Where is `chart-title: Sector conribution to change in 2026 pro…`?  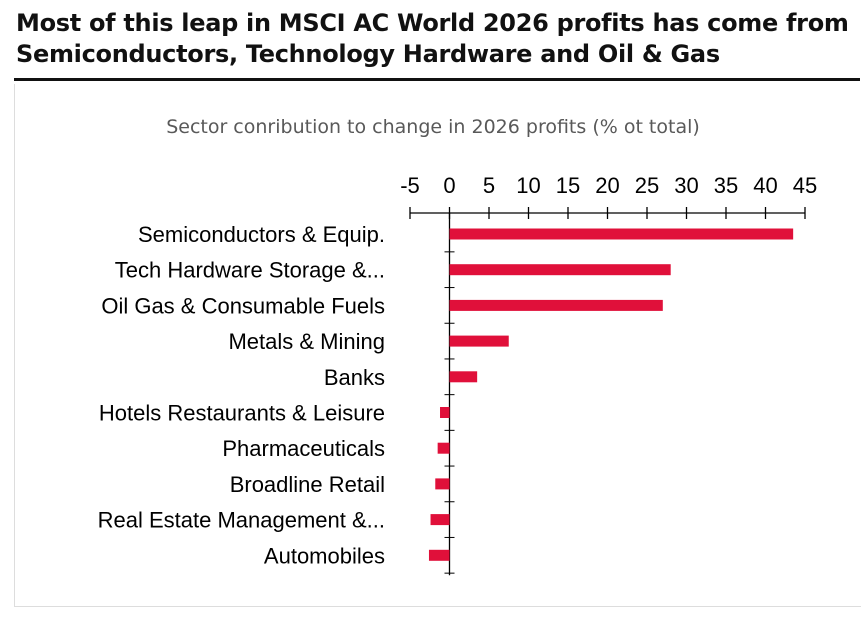
chart-title: Sector conribution to change in 2026 pro… is located at coordinates (433, 127).